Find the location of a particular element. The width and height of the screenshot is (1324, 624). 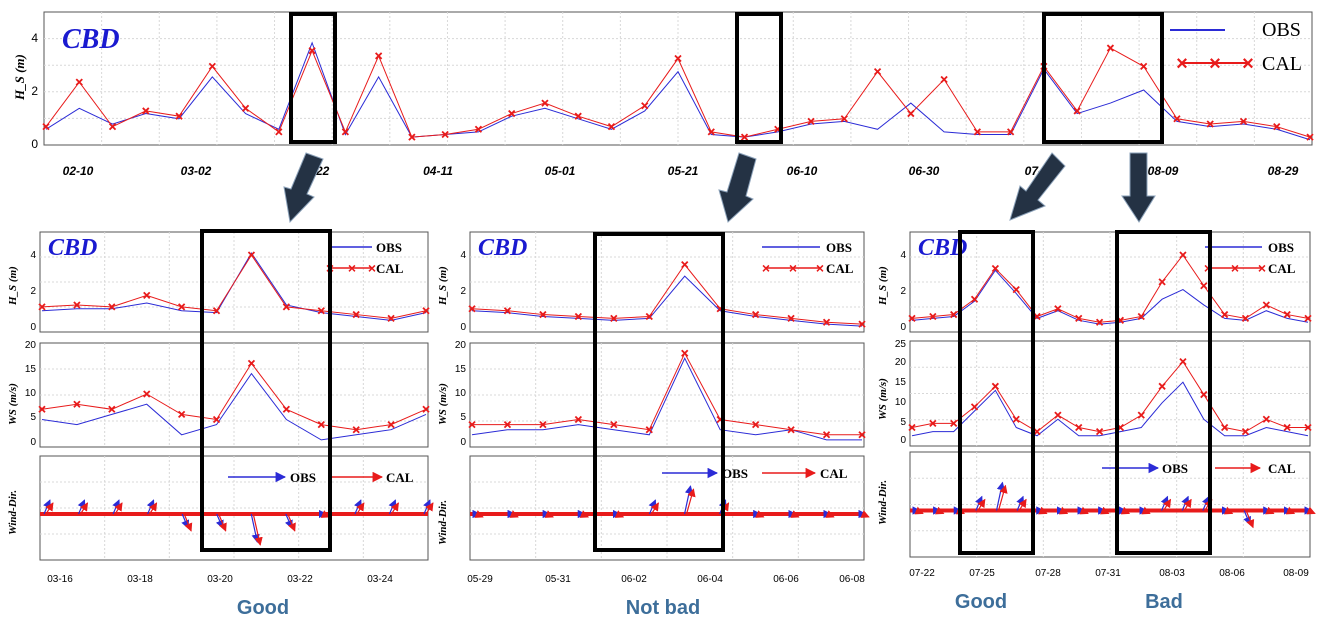

hs-tick: 0 is located at coordinates (903, 327).